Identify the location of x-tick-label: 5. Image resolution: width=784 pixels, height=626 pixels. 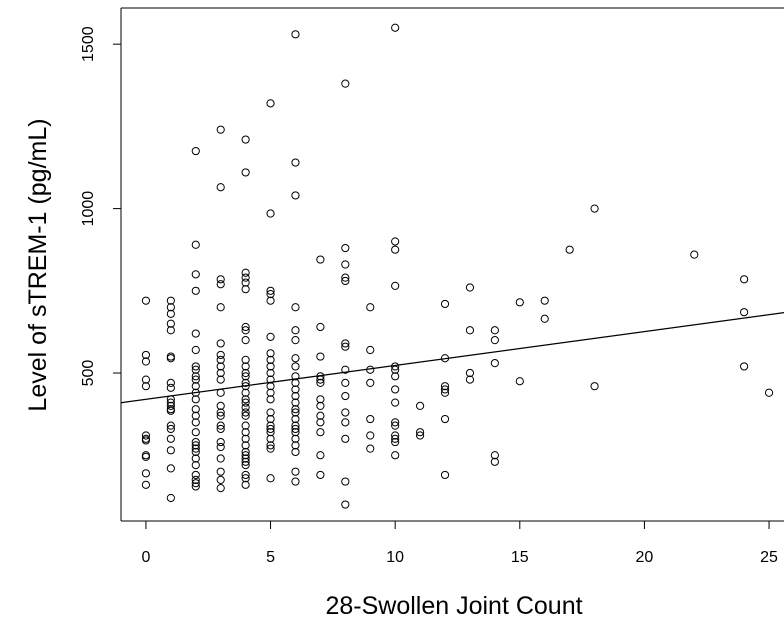
(270, 557).